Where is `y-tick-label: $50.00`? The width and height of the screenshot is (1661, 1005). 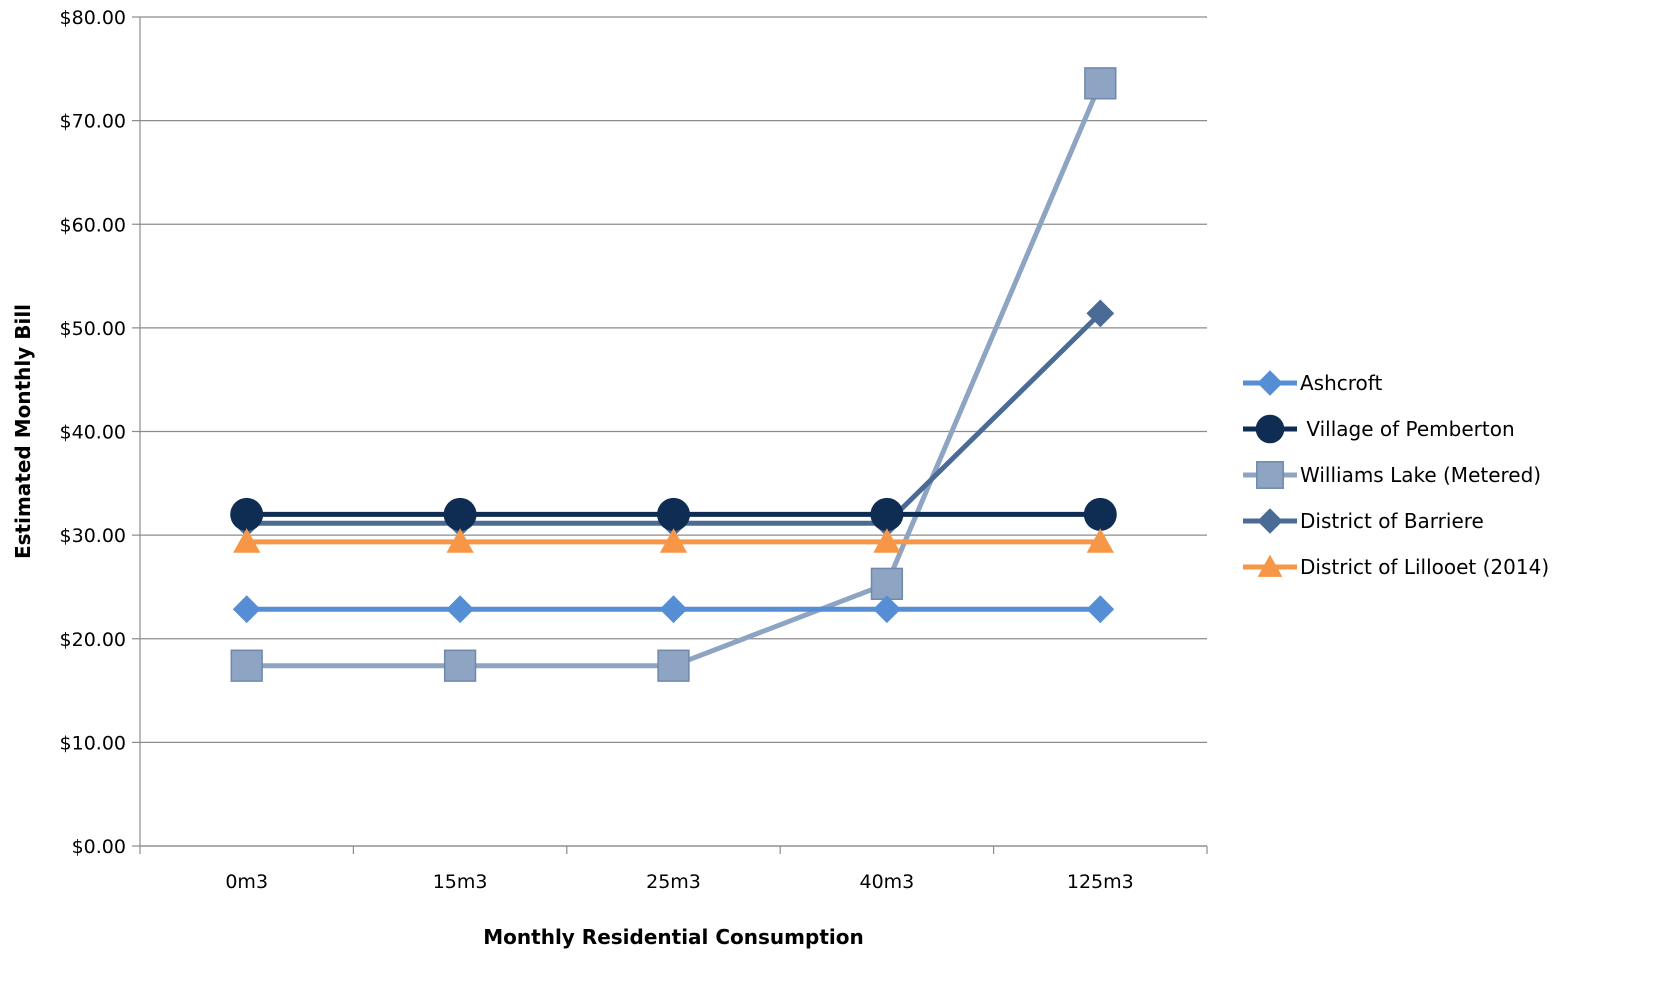
y-tick-label: $50.00 is located at coordinates (93, 329).